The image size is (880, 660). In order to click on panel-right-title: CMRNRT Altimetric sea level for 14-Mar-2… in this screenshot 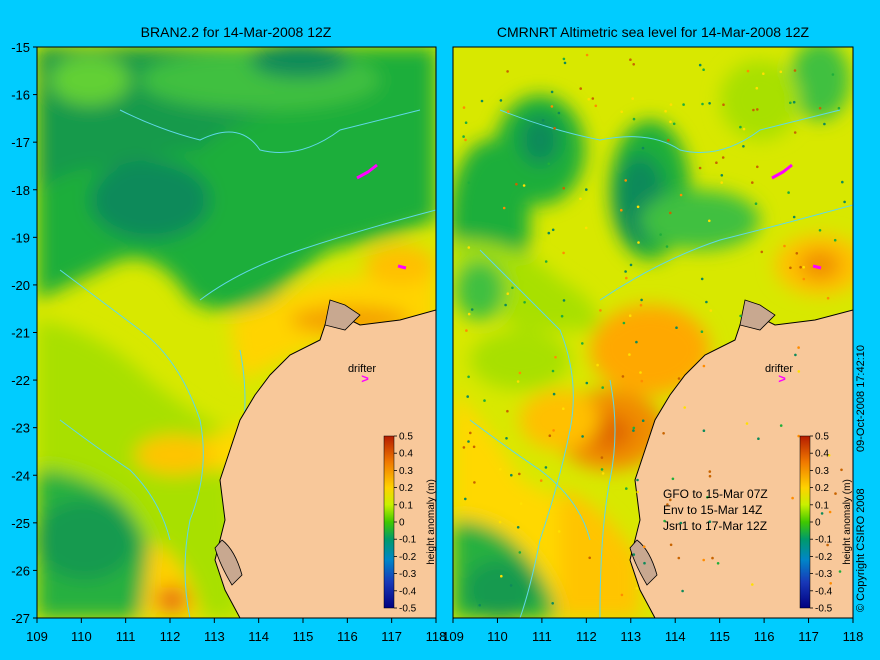, I will do `click(653, 32)`.